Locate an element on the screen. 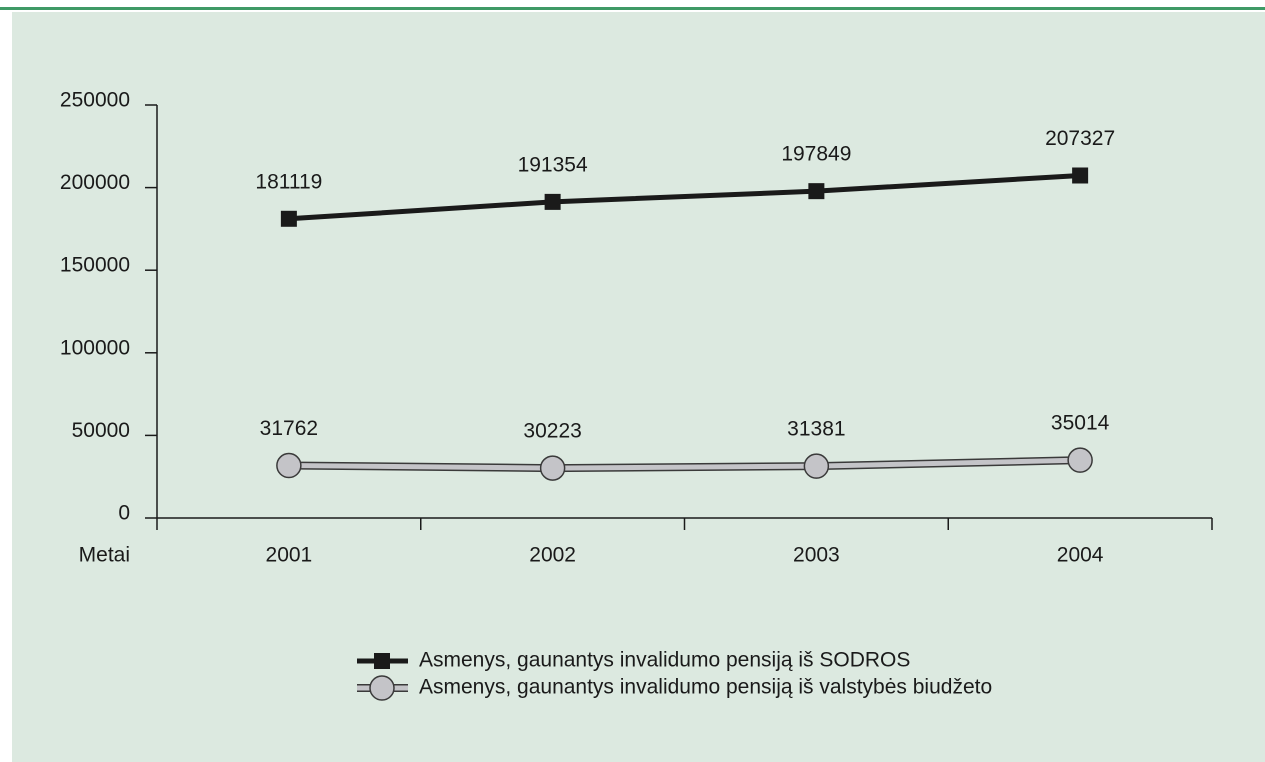  x-tick-label: 2002 is located at coordinates (552, 555).